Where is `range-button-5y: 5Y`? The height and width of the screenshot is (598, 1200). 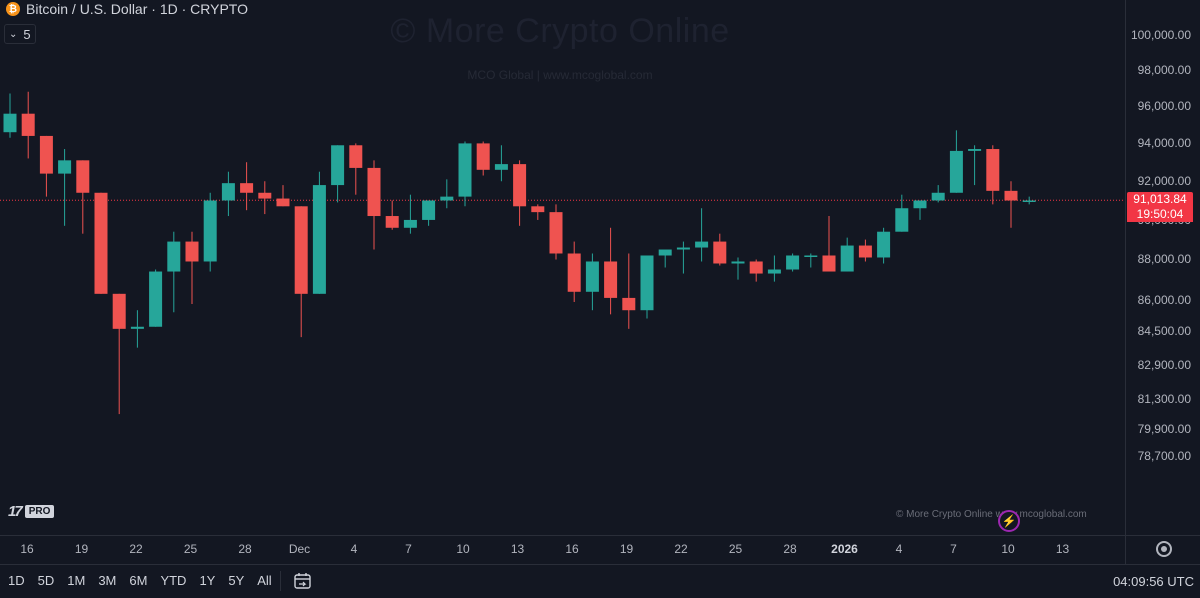 range-button-5y: 5Y is located at coordinates (236, 580).